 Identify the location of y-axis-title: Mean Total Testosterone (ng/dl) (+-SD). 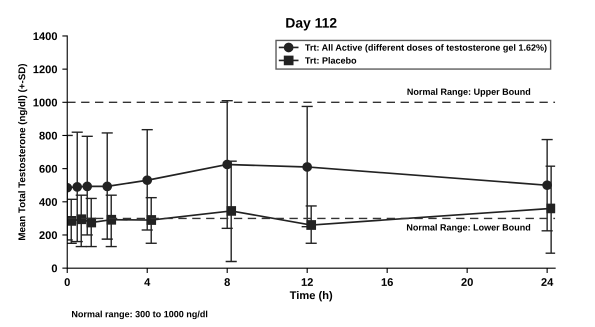
(23, 152).